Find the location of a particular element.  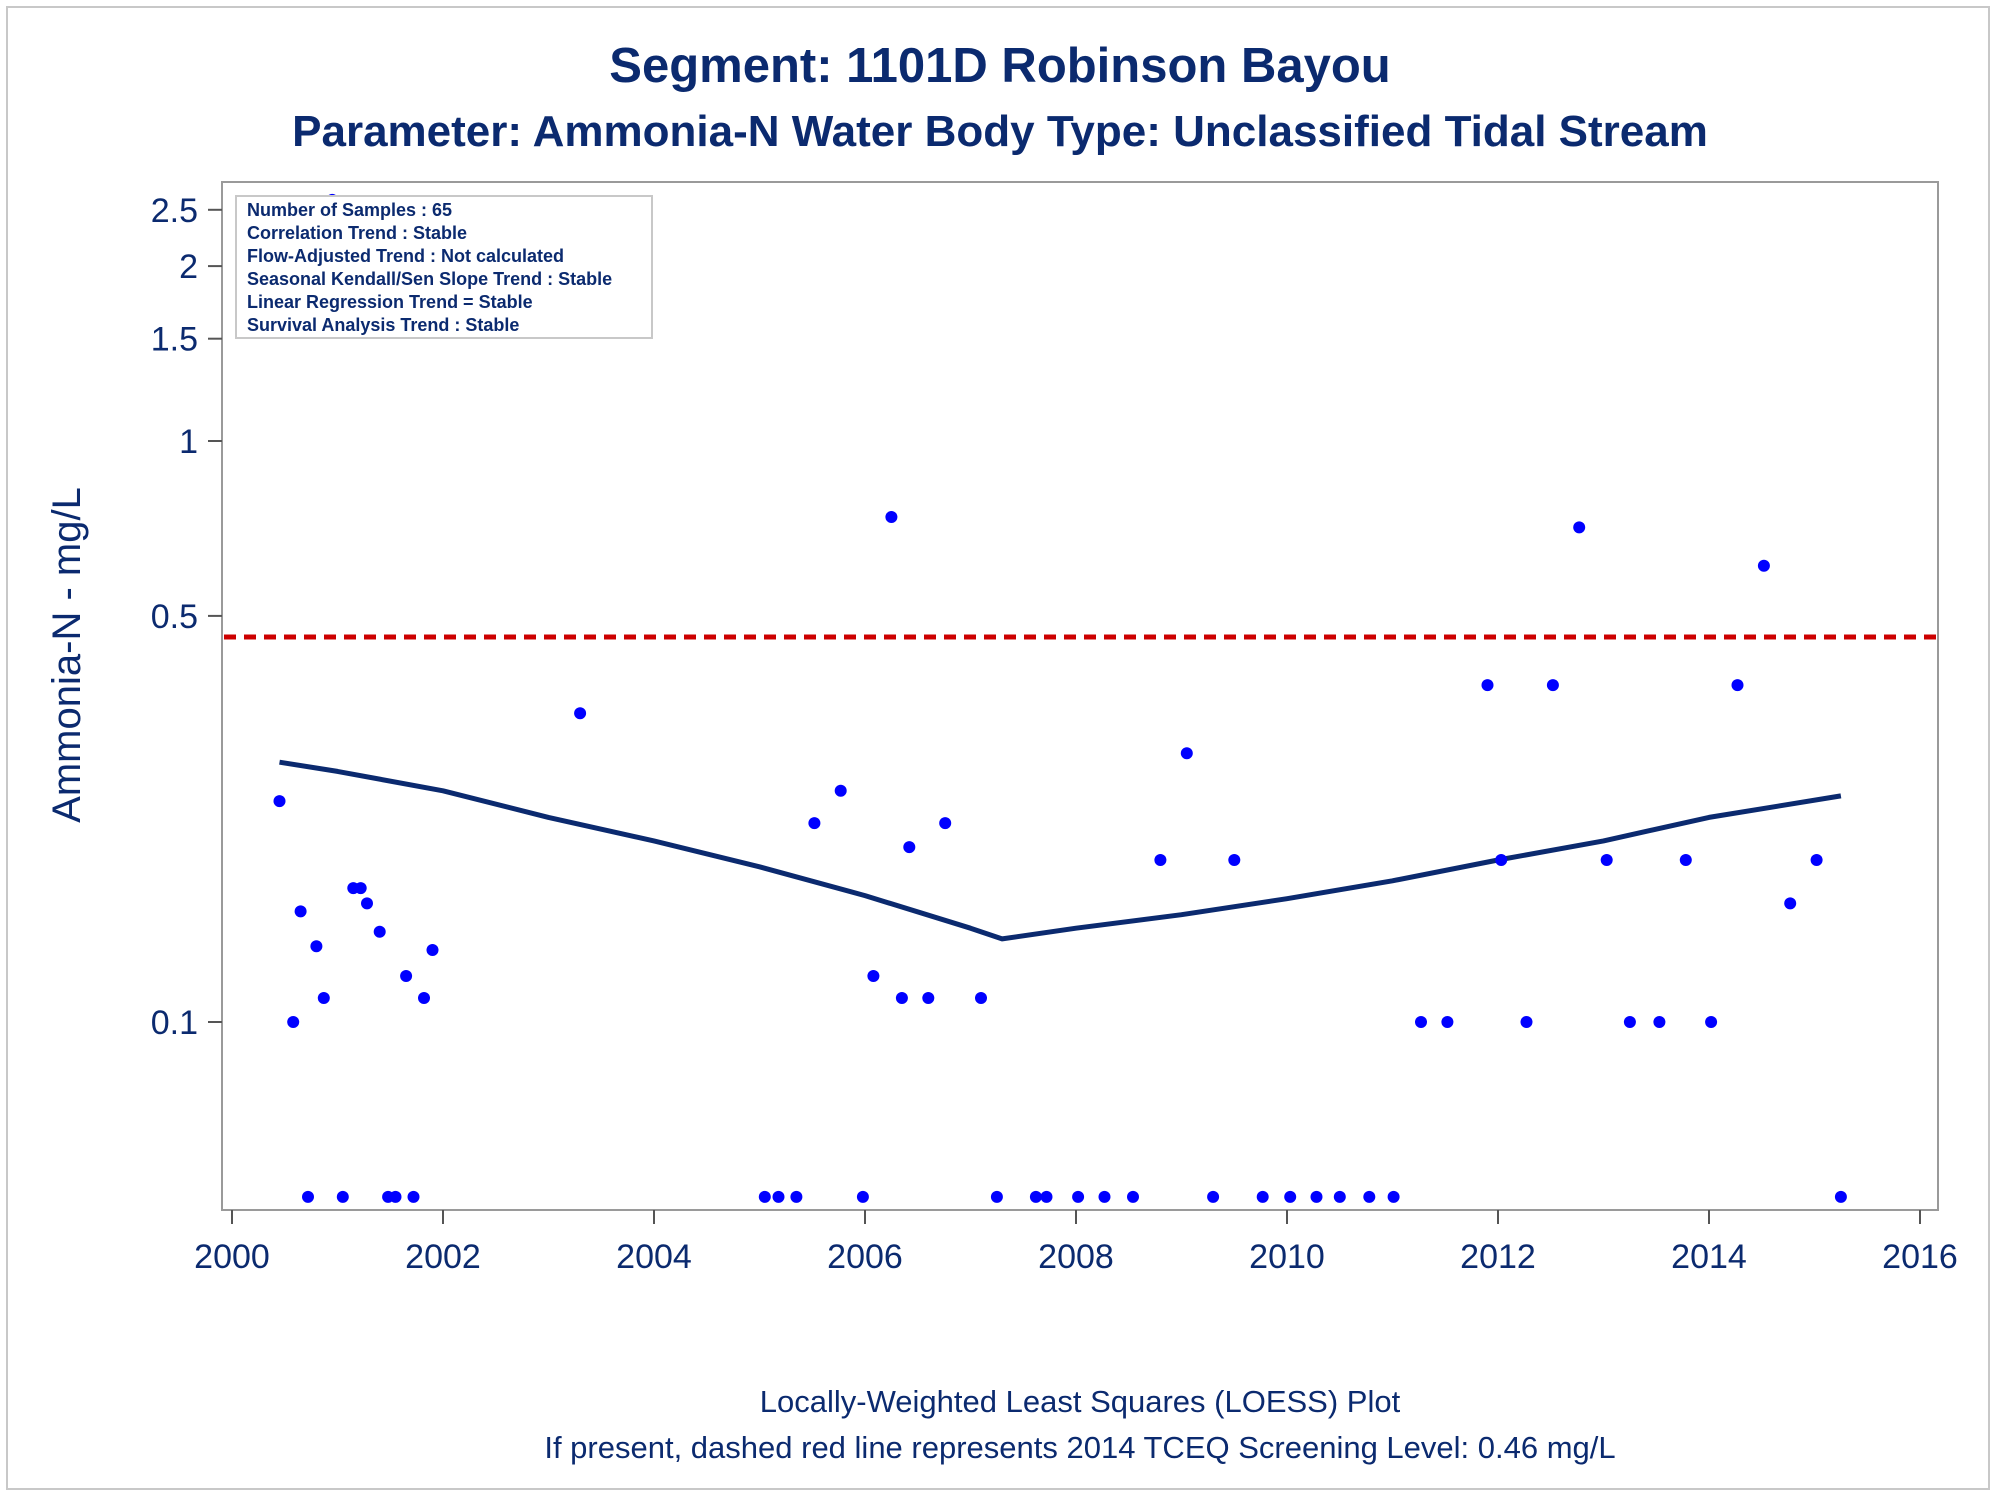

loess-layer is located at coordinates (1060, 850).